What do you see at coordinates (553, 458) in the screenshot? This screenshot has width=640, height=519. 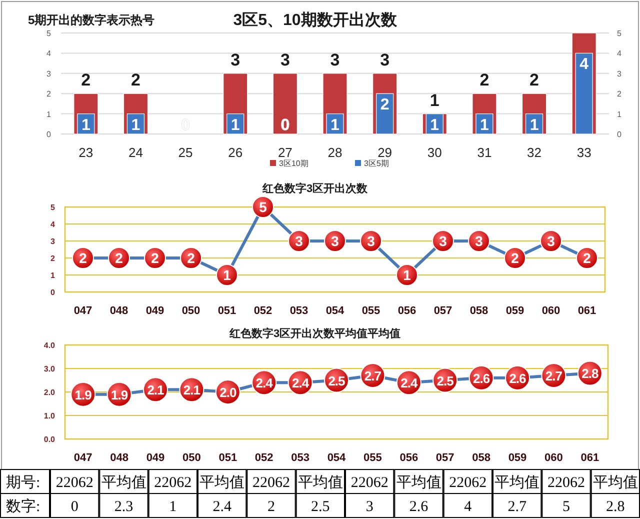 I see `x-tick-label: 060` at bounding box center [553, 458].